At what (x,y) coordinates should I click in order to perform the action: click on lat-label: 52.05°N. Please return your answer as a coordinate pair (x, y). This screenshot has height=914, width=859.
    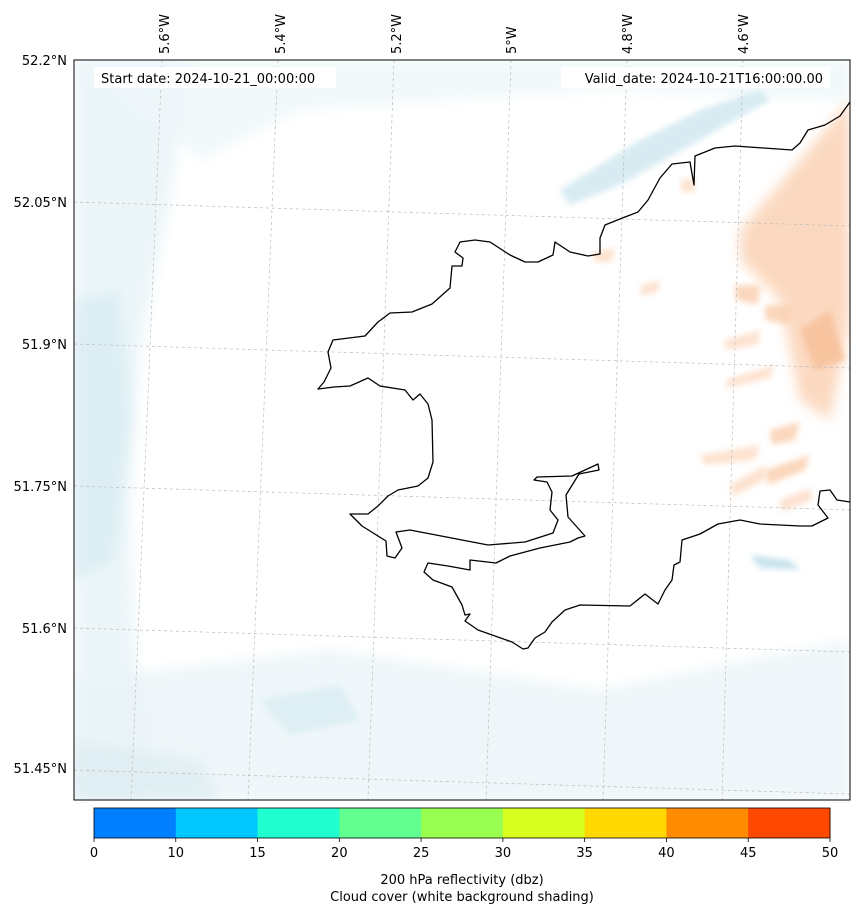
    Looking at the image, I should click on (40, 203).